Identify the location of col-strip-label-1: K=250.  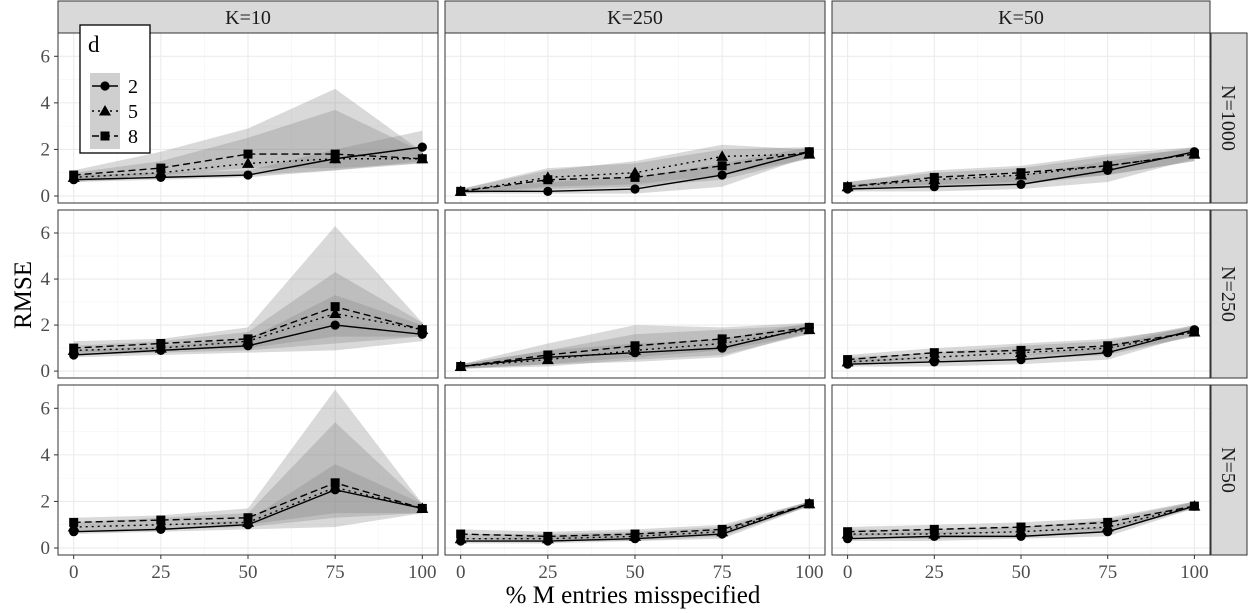
(635, 18).